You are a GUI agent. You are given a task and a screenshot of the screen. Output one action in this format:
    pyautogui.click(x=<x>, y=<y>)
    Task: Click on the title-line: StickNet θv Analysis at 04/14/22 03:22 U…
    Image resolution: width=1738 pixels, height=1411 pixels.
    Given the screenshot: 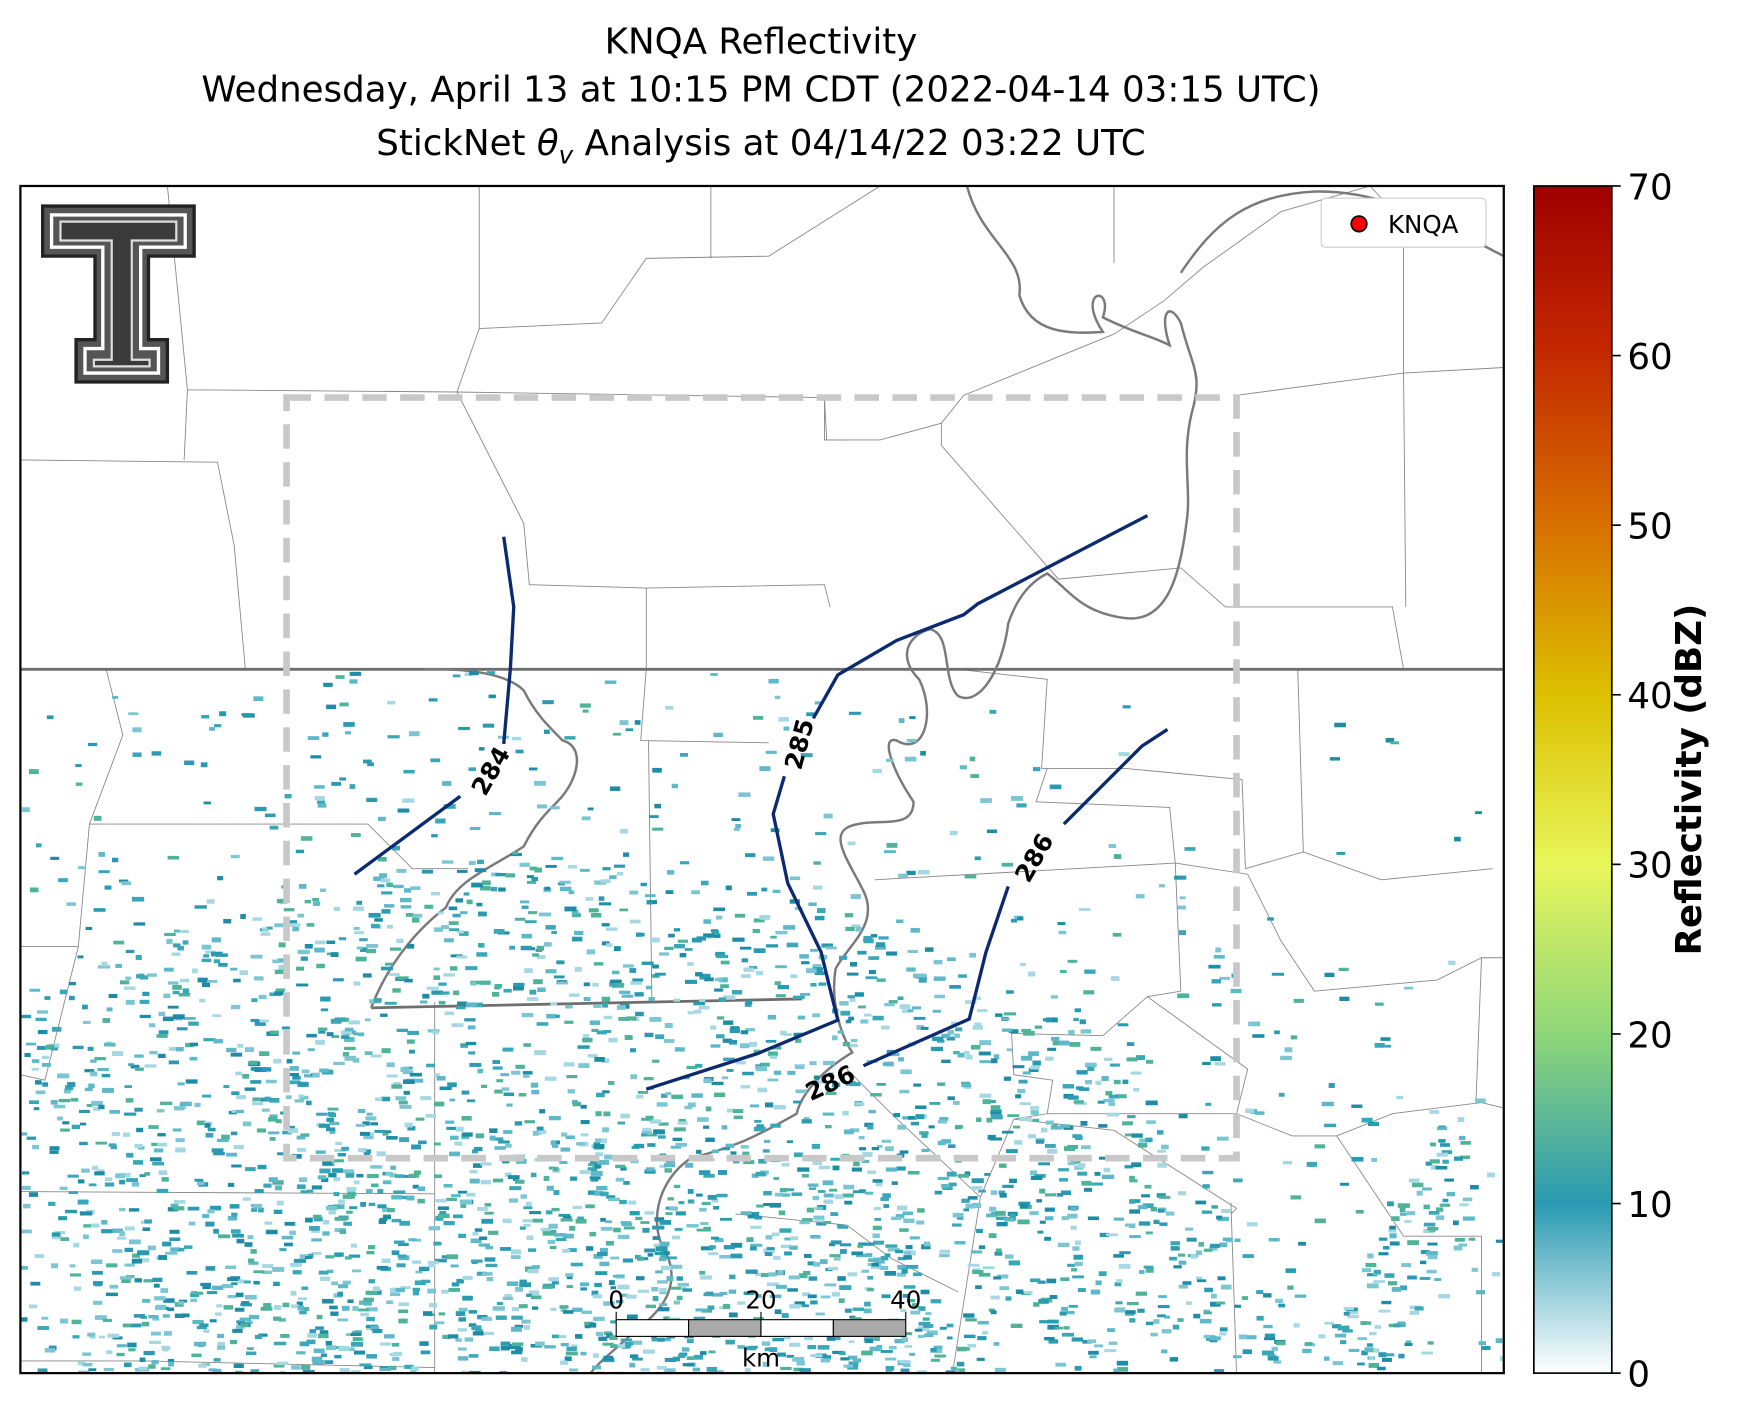 What is the action you would take?
    pyautogui.click(x=760, y=146)
    